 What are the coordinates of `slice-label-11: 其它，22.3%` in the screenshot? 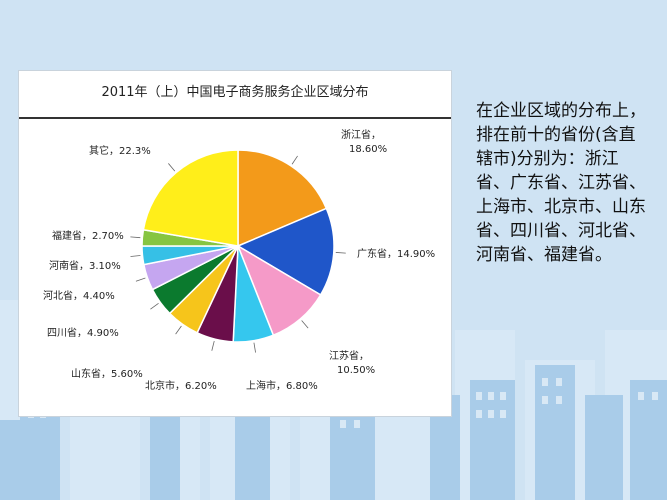 It's located at (120, 150).